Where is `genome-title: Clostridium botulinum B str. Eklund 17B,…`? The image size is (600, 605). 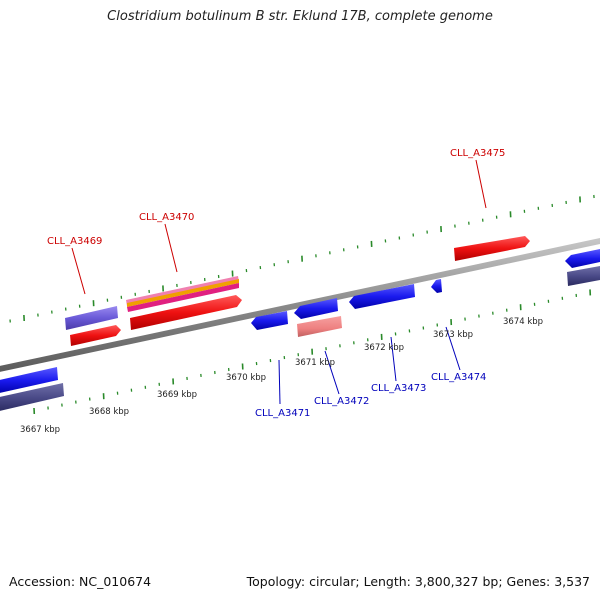 genome-title: Clostridium botulinum B str. Eklund 17B,… is located at coordinates (300, 16).